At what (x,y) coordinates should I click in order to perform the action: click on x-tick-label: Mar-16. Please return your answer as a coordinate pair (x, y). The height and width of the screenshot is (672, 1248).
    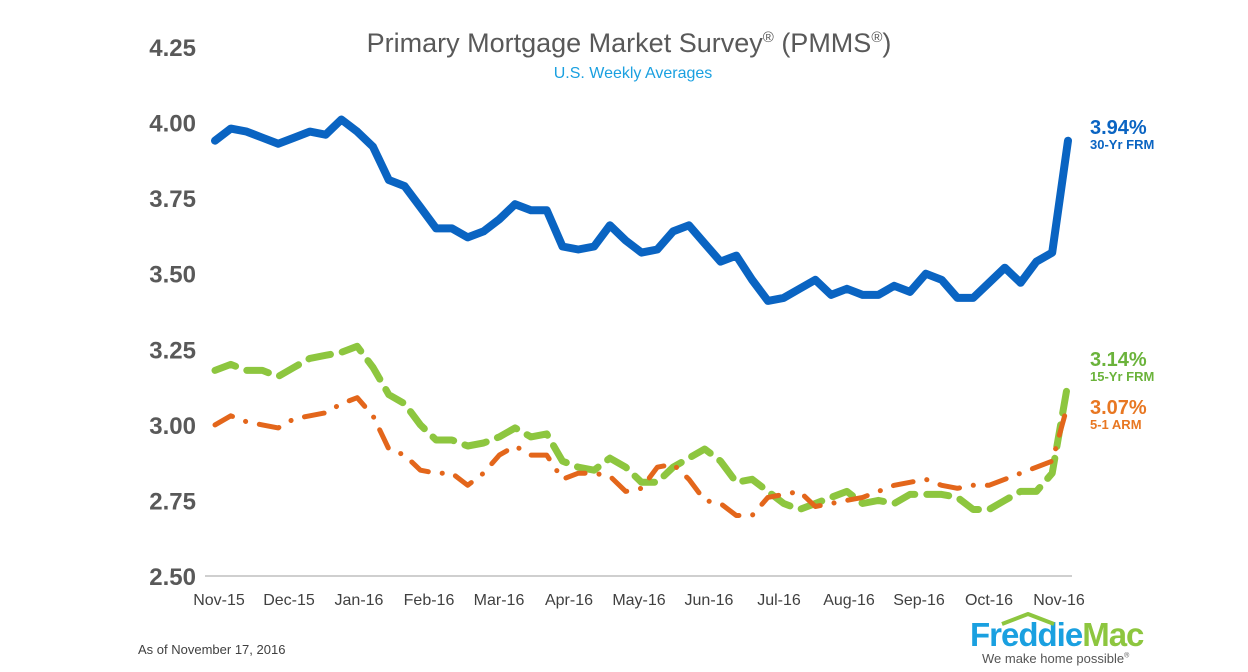
    Looking at the image, I should click on (499, 600).